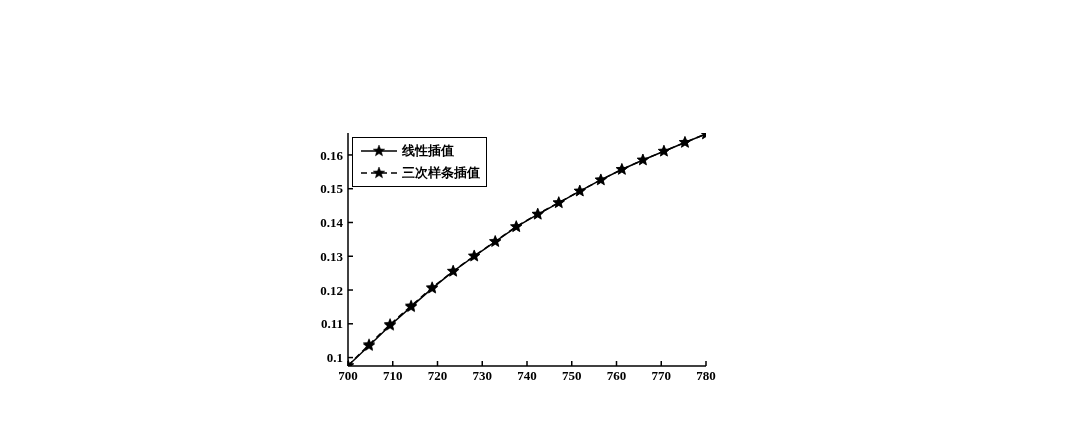  Describe the element at coordinates (441, 173) in the screenshot. I see `legend-label: 三次样条插值` at that location.